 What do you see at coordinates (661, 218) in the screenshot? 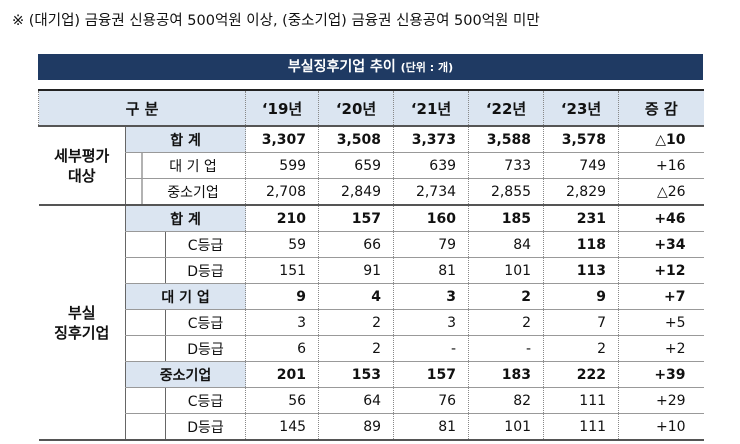
I see `change-cell: +46` at bounding box center [661, 218].